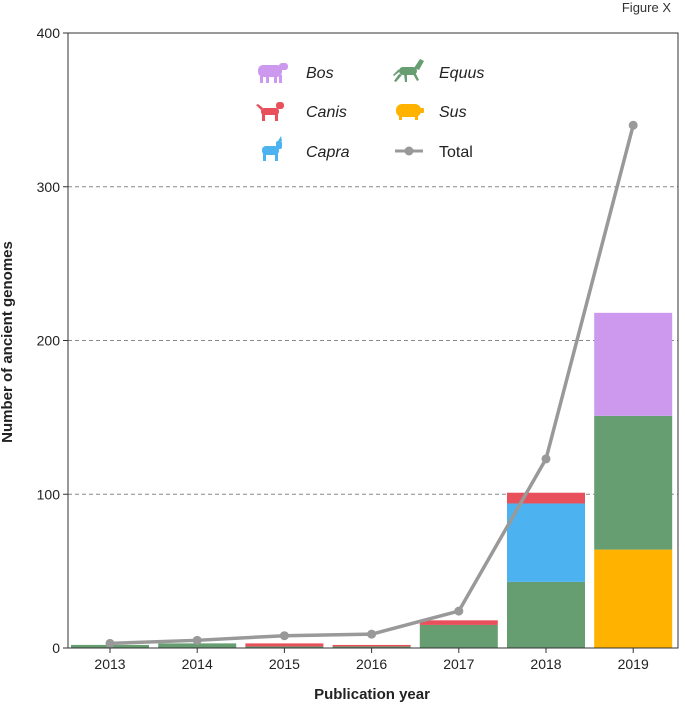  Describe the element at coordinates (8, 342) in the screenshot. I see `y-axis-title: Number of ancient genomes` at that location.